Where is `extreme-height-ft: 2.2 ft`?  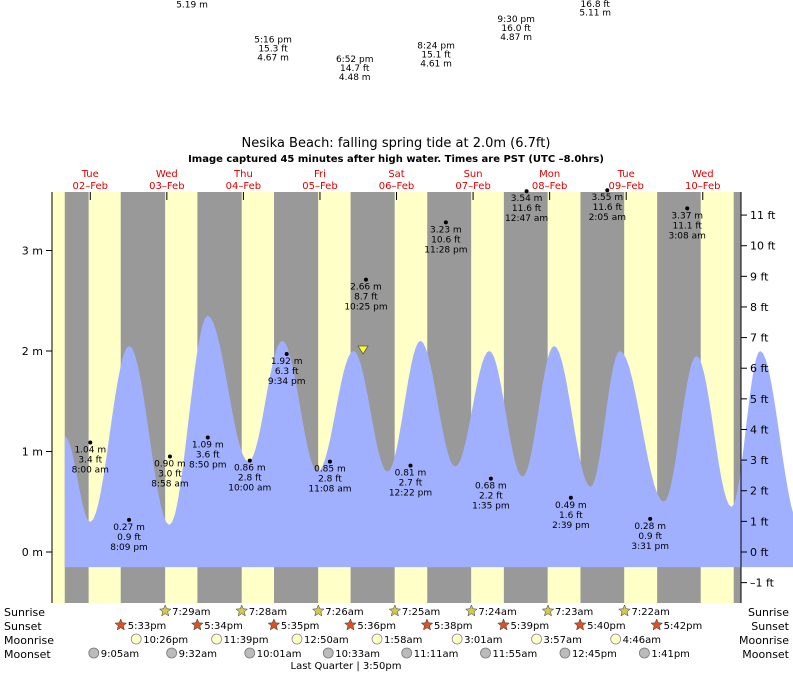
extreme-height-ft: 2.2 ft is located at coordinates (491, 497).